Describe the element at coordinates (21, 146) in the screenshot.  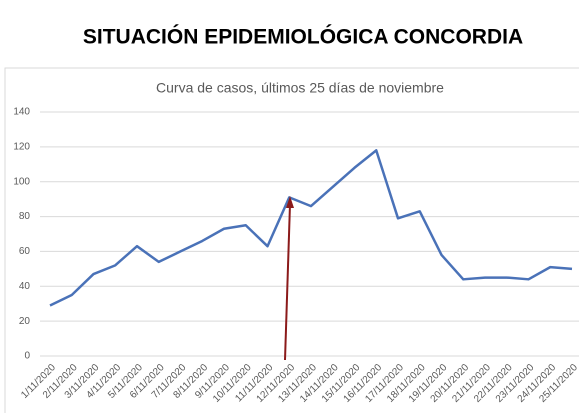
I see `y-tick-label: 120` at that location.